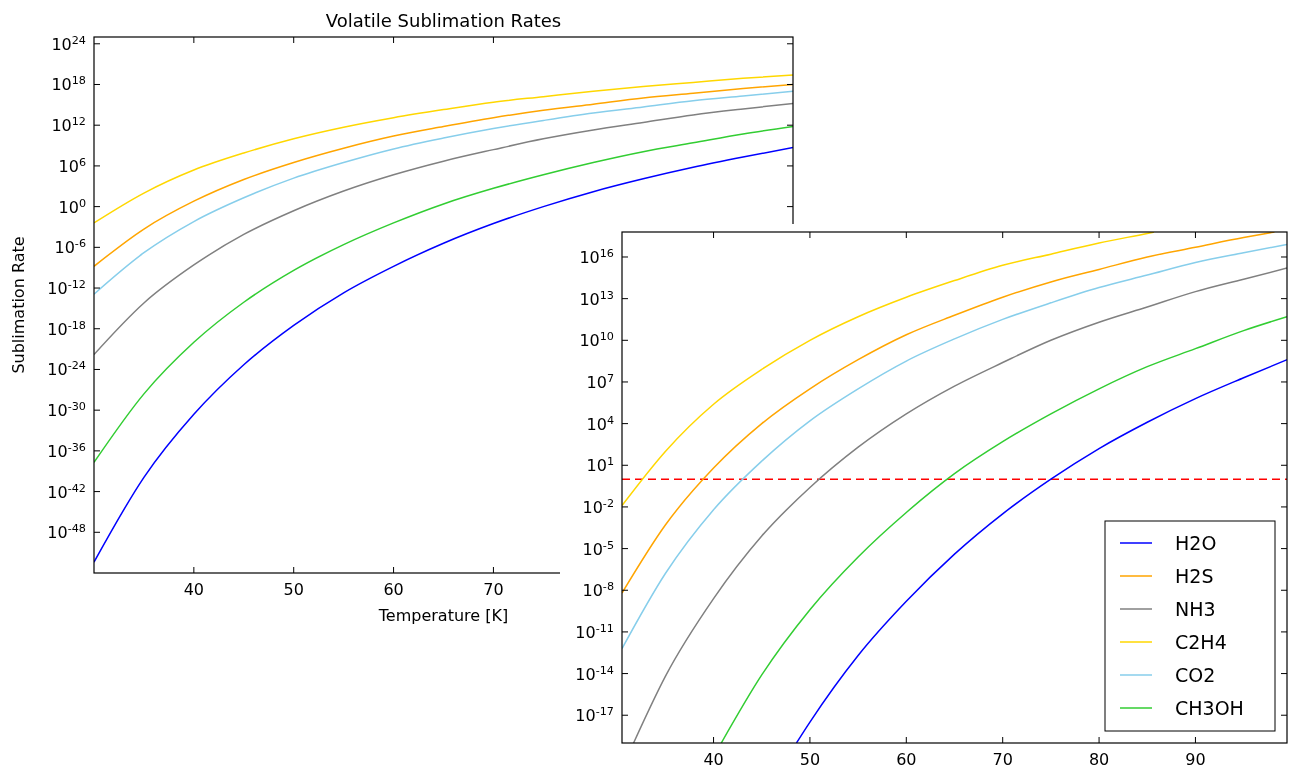  Describe the element at coordinates (66, 450) in the screenshot. I see `y-tick-label: 10$^{-36}$` at that location.